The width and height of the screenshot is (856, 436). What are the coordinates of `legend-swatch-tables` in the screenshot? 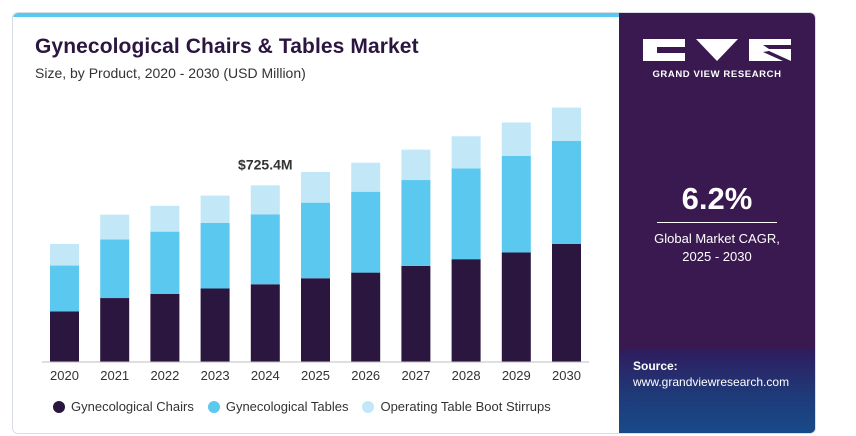 It's located at (213, 406).